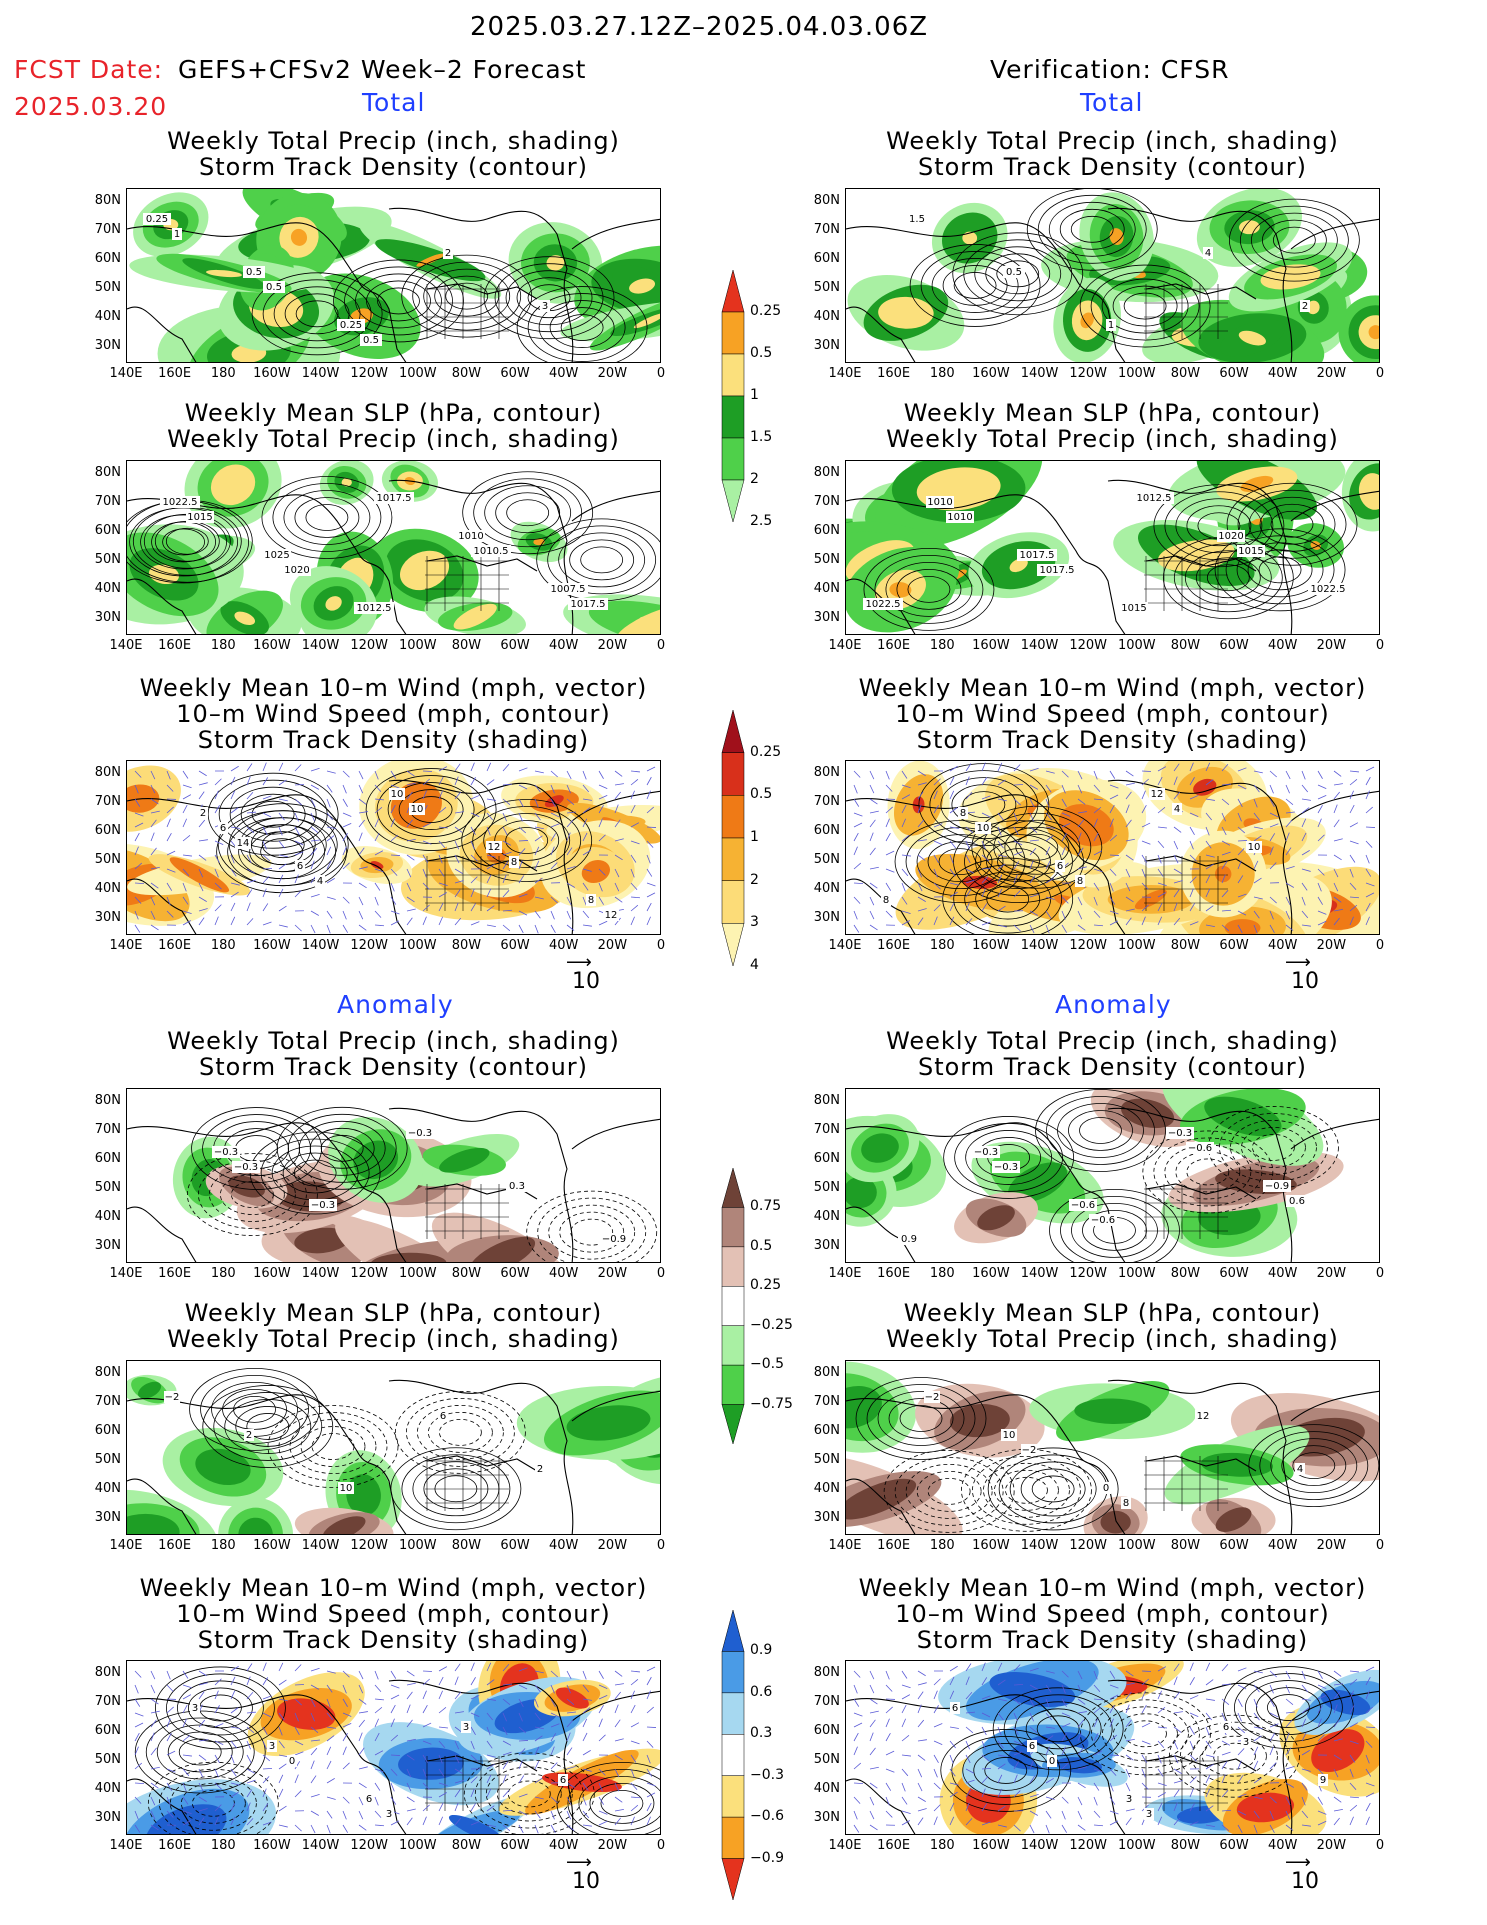 This screenshot has width=1487, height=1925. What do you see at coordinates (1126, 1503) in the screenshot?
I see `contour-label: 8` at bounding box center [1126, 1503].